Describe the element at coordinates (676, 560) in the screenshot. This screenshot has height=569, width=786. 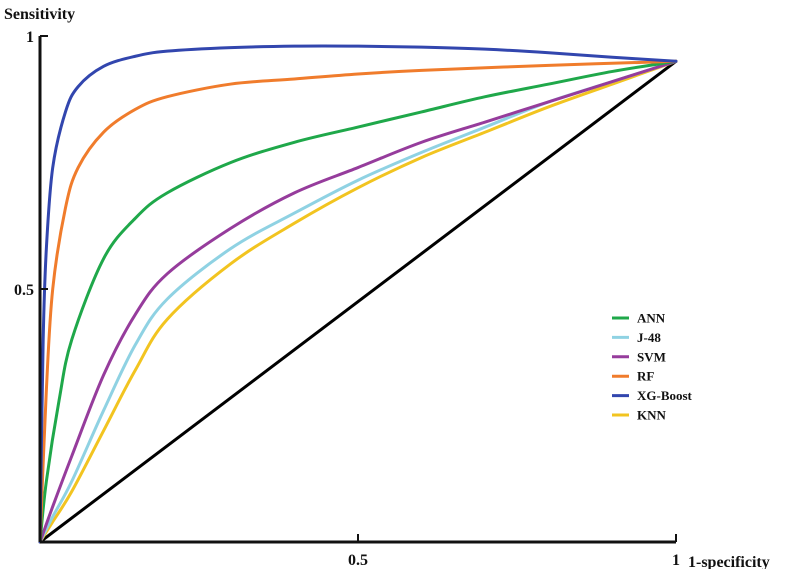
I see `x-tick-label: 1` at that location.